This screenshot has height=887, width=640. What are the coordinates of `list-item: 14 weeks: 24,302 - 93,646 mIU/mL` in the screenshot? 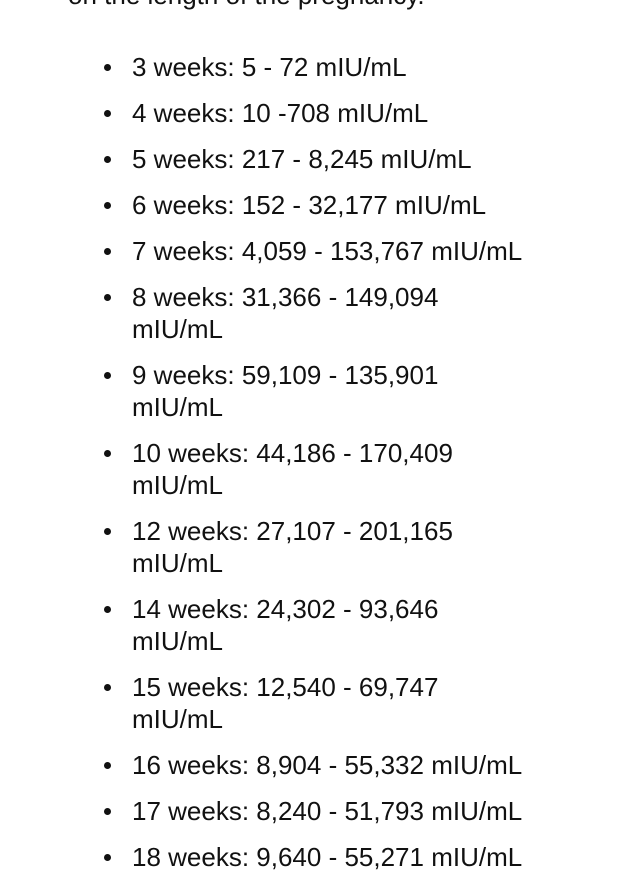 It's located at (300, 625).